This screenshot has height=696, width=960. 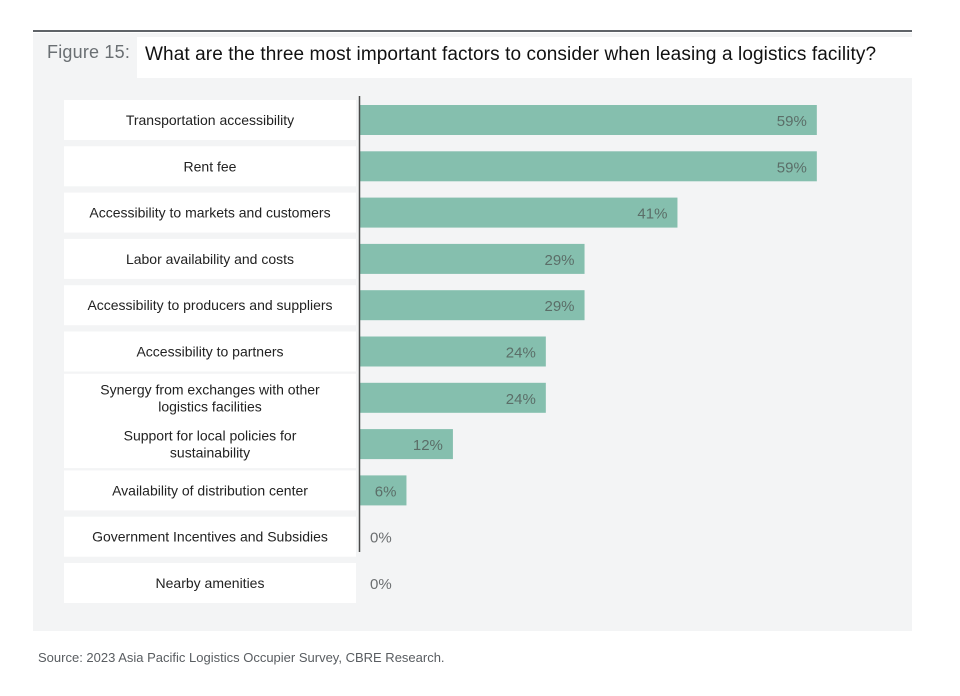 I want to click on category-label: Transportation accessibility, so click(x=210, y=120).